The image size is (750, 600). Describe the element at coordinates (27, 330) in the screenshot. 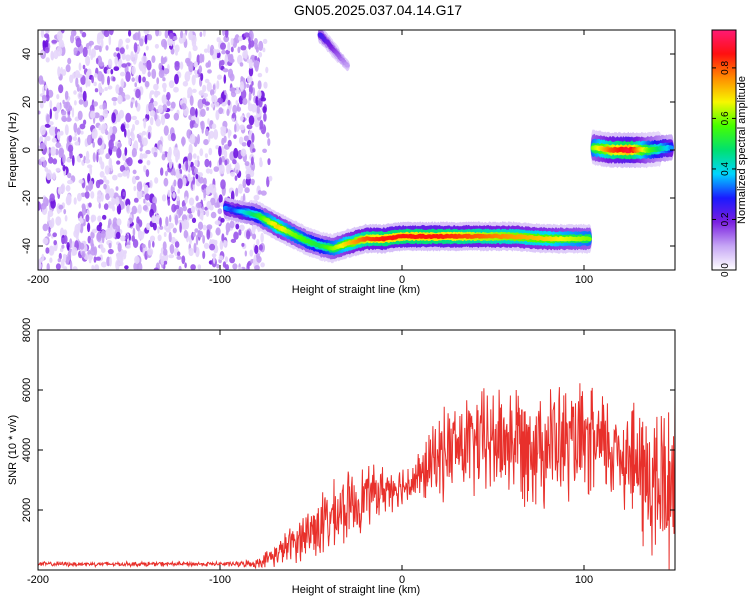

I see `y-tick-label: 8000` at that location.